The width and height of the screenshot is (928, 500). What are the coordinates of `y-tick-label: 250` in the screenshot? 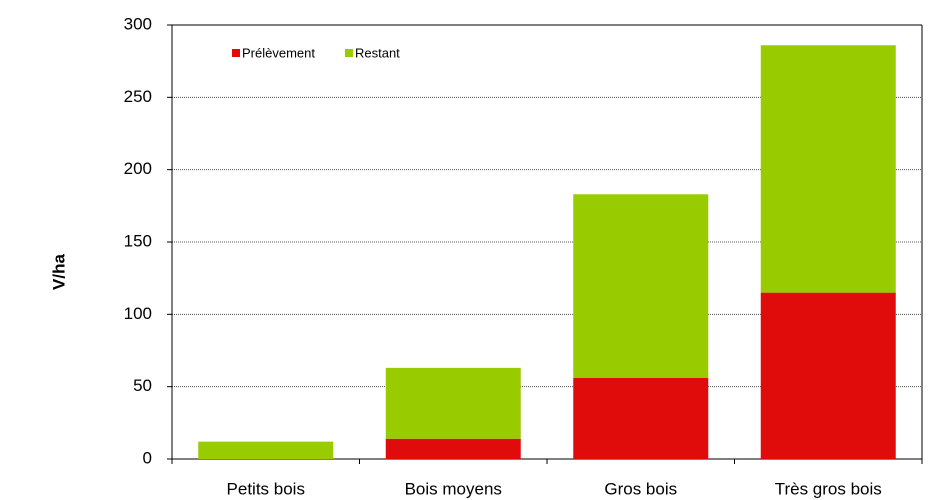 It's located at (138, 96).